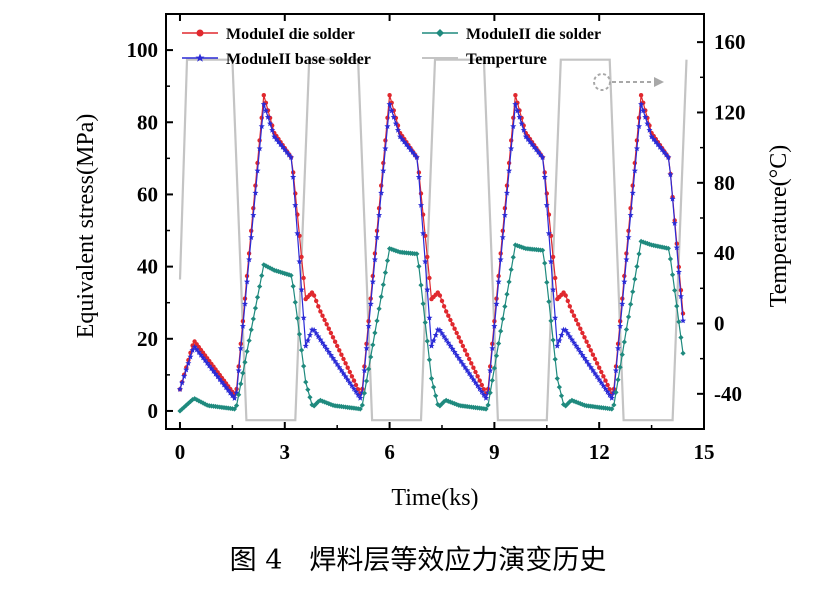 The image size is (836, 592). What do you see at coordinates (506, 59) in the screenshot?
I see `svg-text: Temperture` at bounding box center [506, 59].